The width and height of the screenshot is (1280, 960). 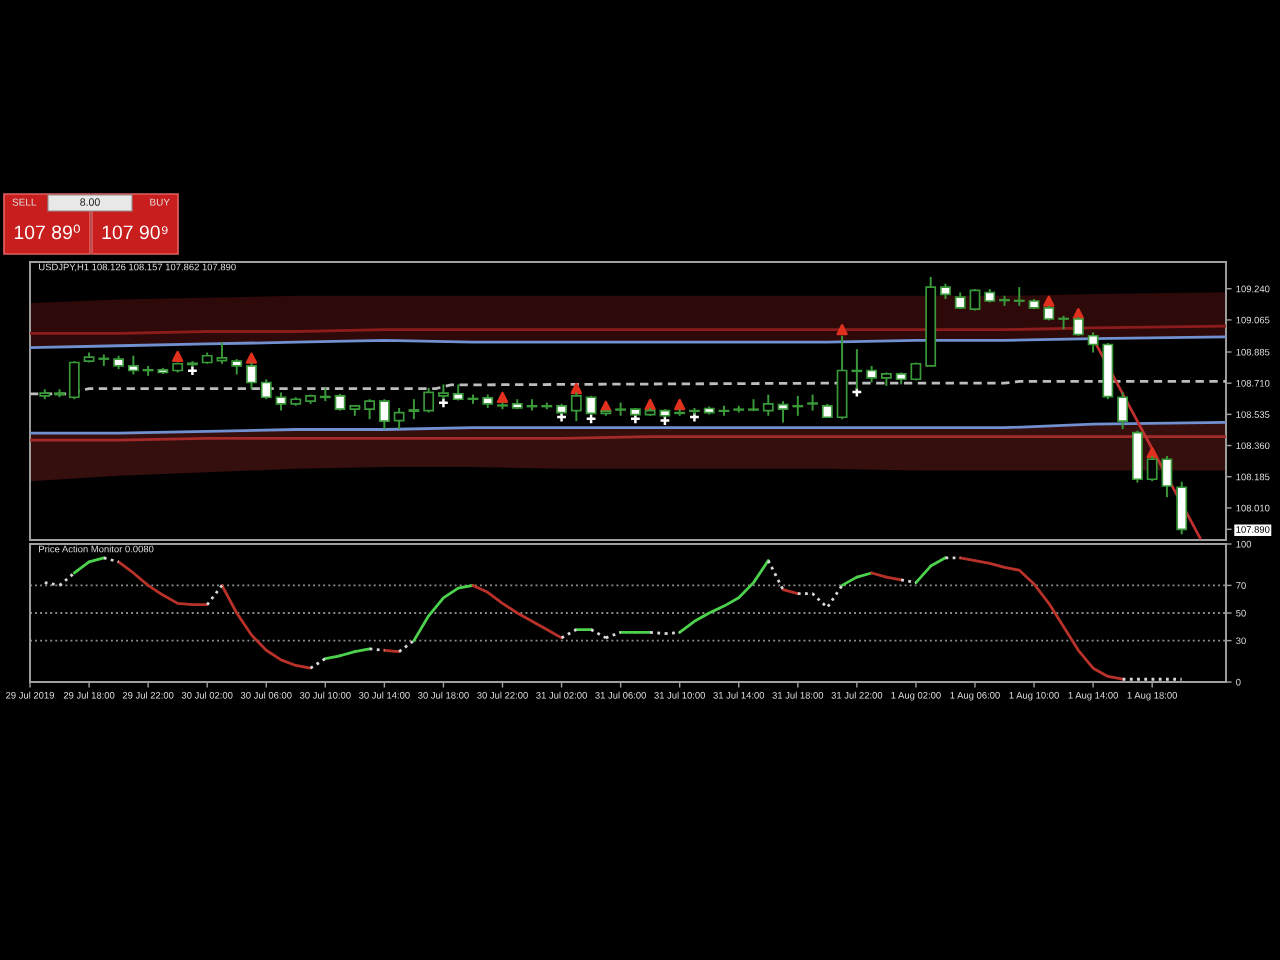 What do you see at coordinates (628, 388) in the screenshot?
I see `line-series` at bounding box center [628, 388].